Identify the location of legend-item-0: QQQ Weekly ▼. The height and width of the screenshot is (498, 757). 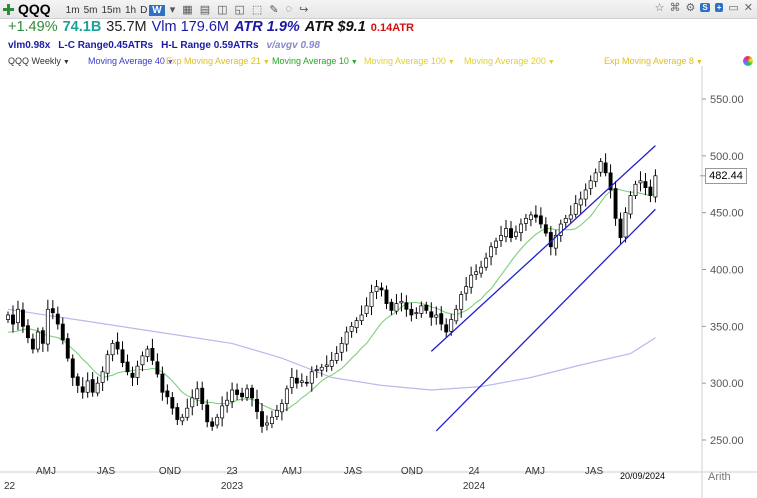
(39, 61).